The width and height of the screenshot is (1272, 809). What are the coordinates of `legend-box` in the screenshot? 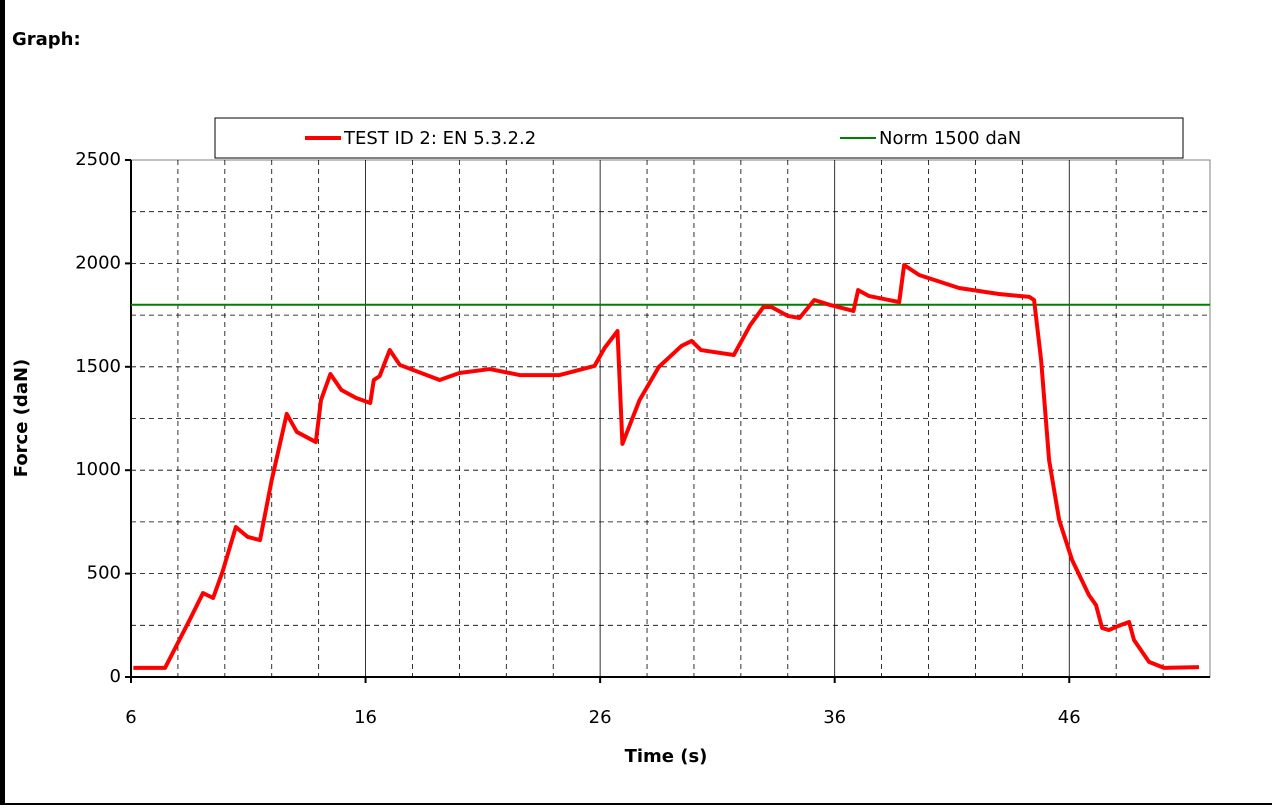 It's located at (699, 138).